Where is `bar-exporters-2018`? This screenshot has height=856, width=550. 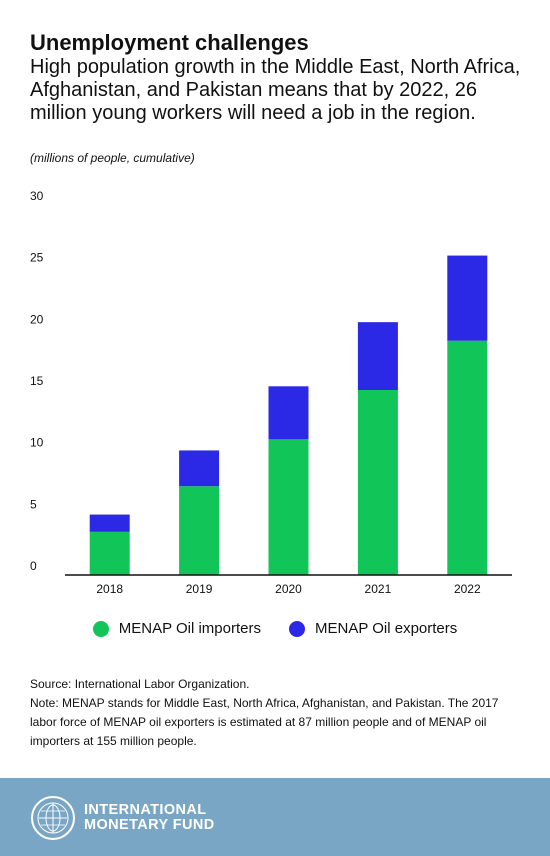 bar-exporters-2018 is located at coordinates (109, 523).